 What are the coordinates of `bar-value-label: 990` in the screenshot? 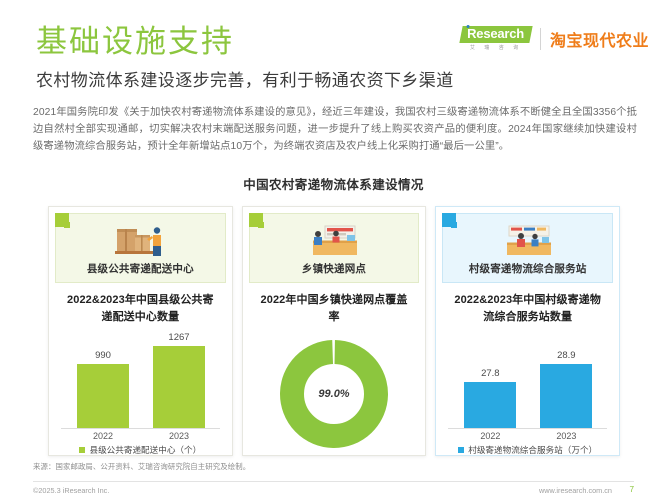 It's located at (103, 355).